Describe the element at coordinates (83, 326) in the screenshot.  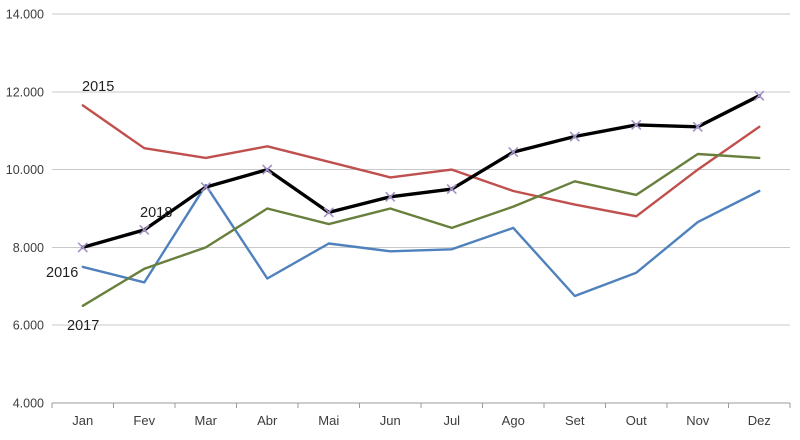
I see `series-label-2017: 2017` at that location.